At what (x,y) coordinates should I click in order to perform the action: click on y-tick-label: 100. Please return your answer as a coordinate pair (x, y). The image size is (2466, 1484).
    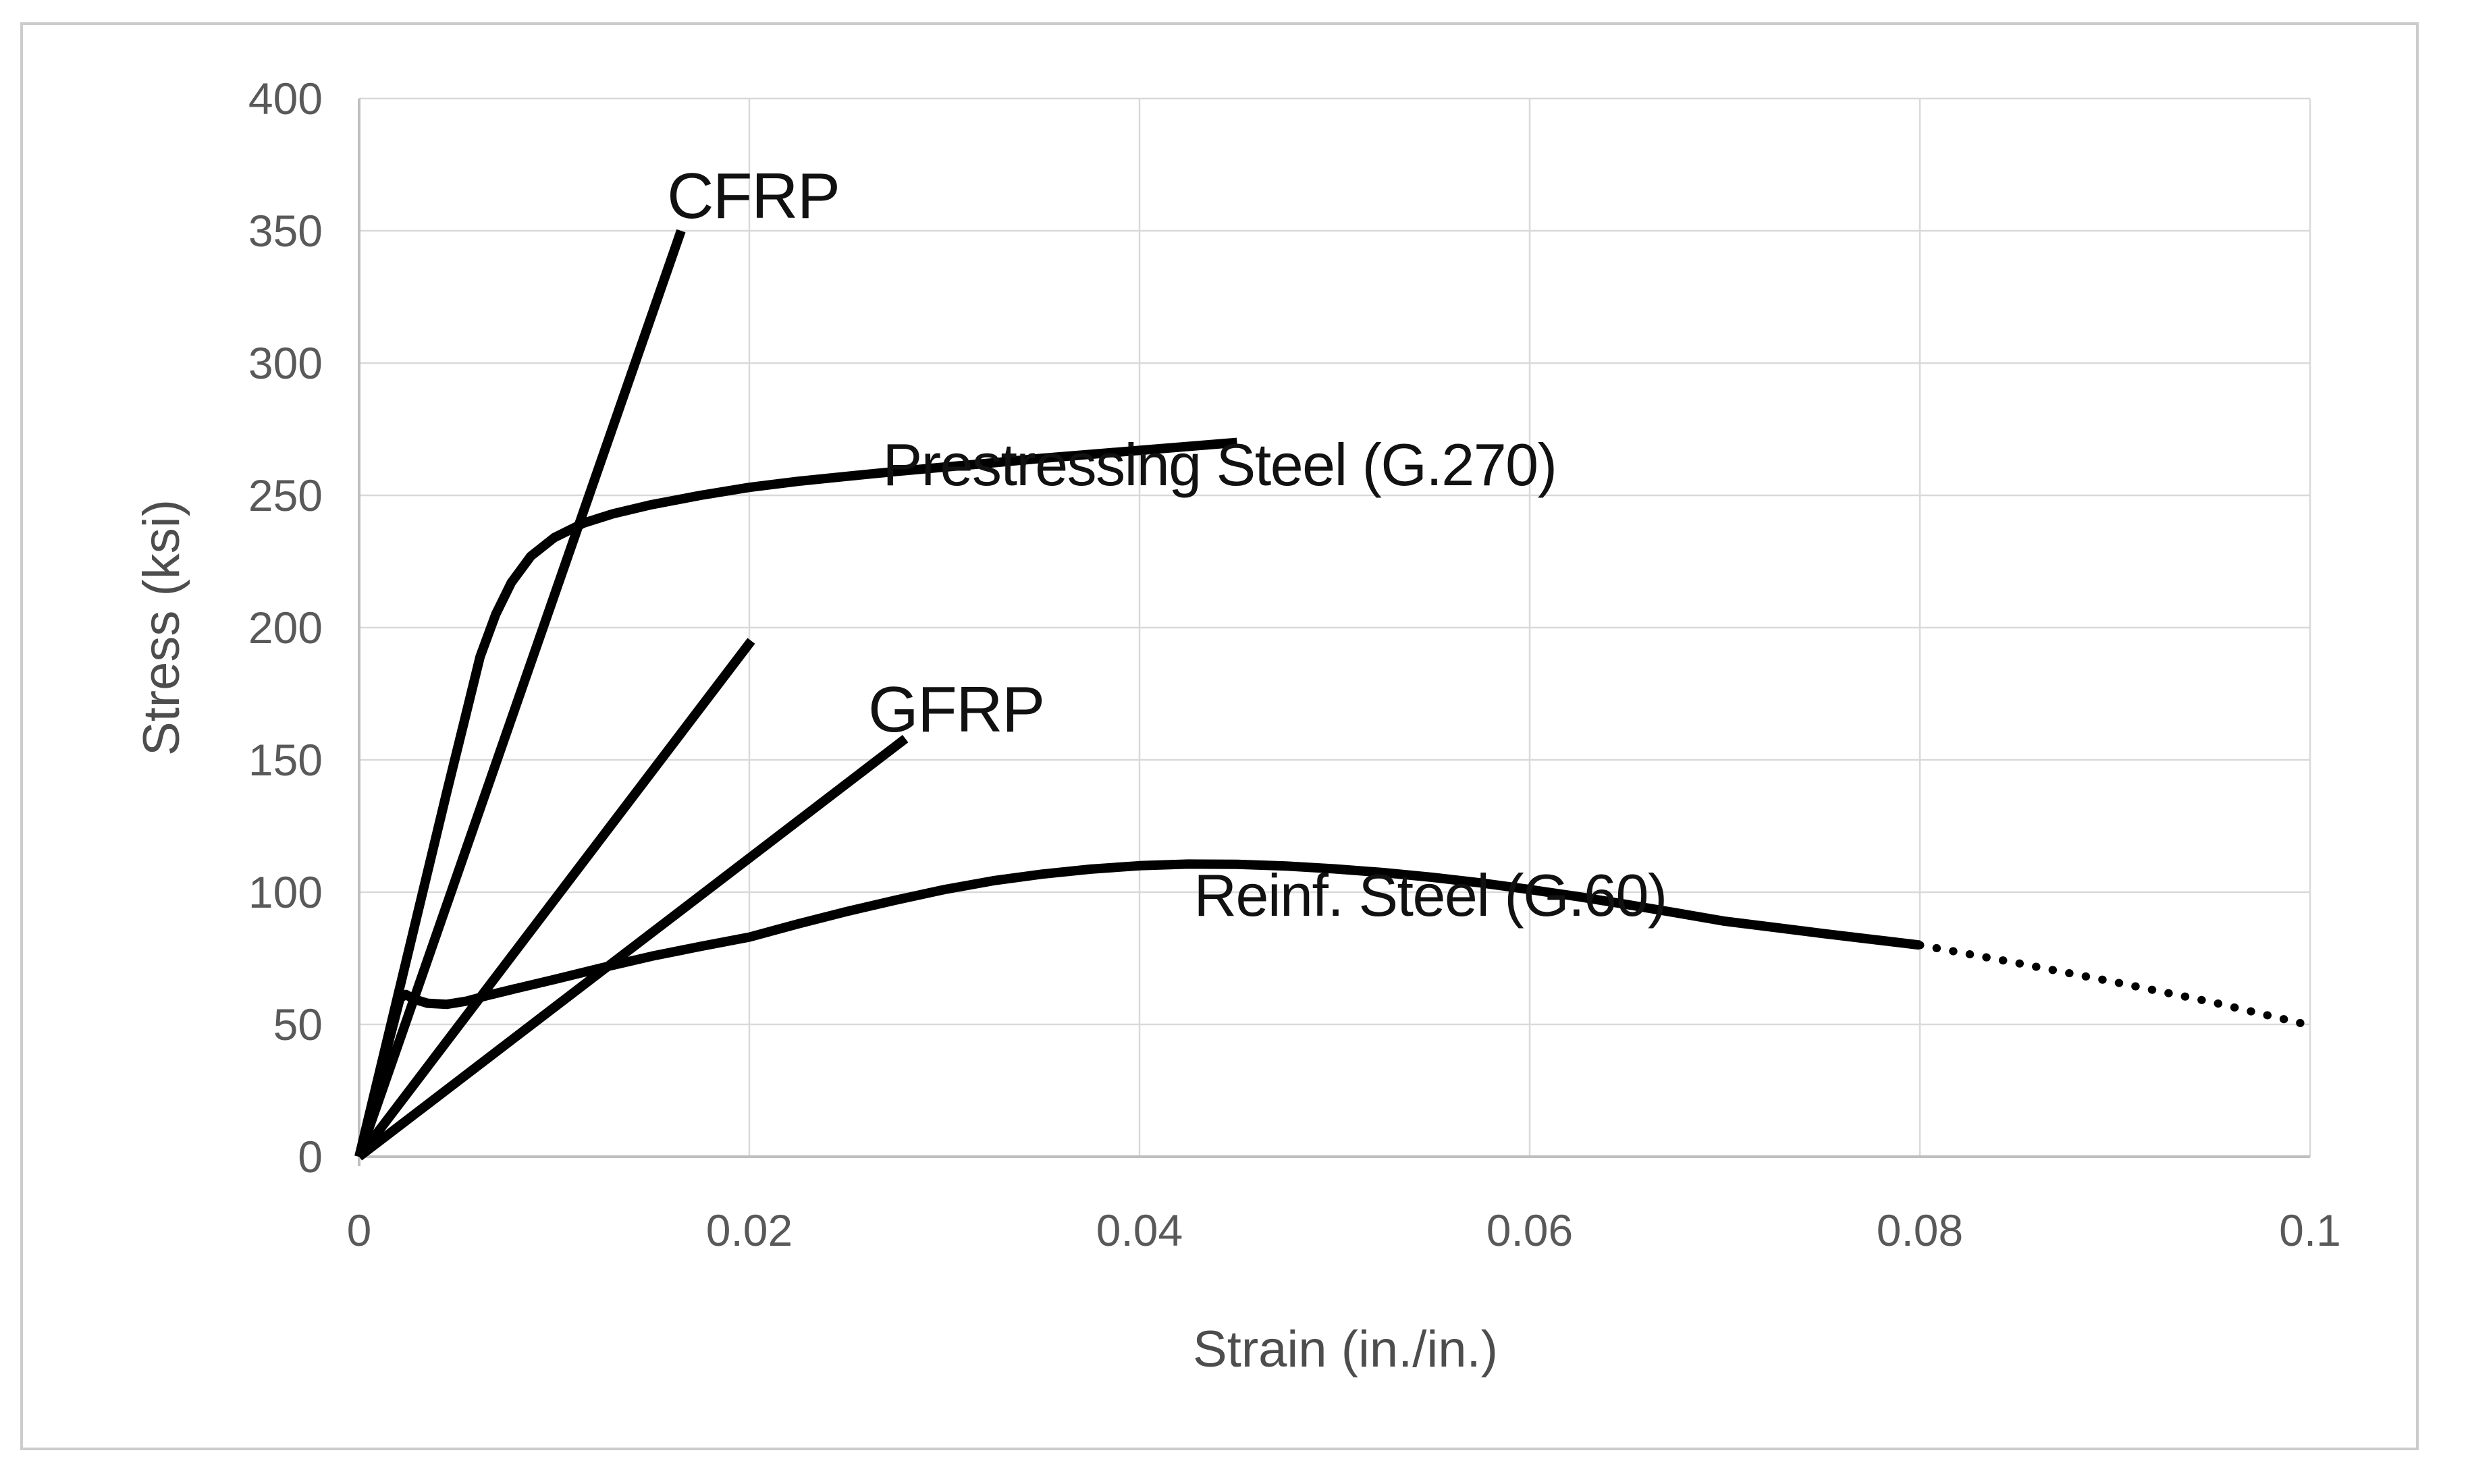
    Looking at the image, I should click on (285, 892).